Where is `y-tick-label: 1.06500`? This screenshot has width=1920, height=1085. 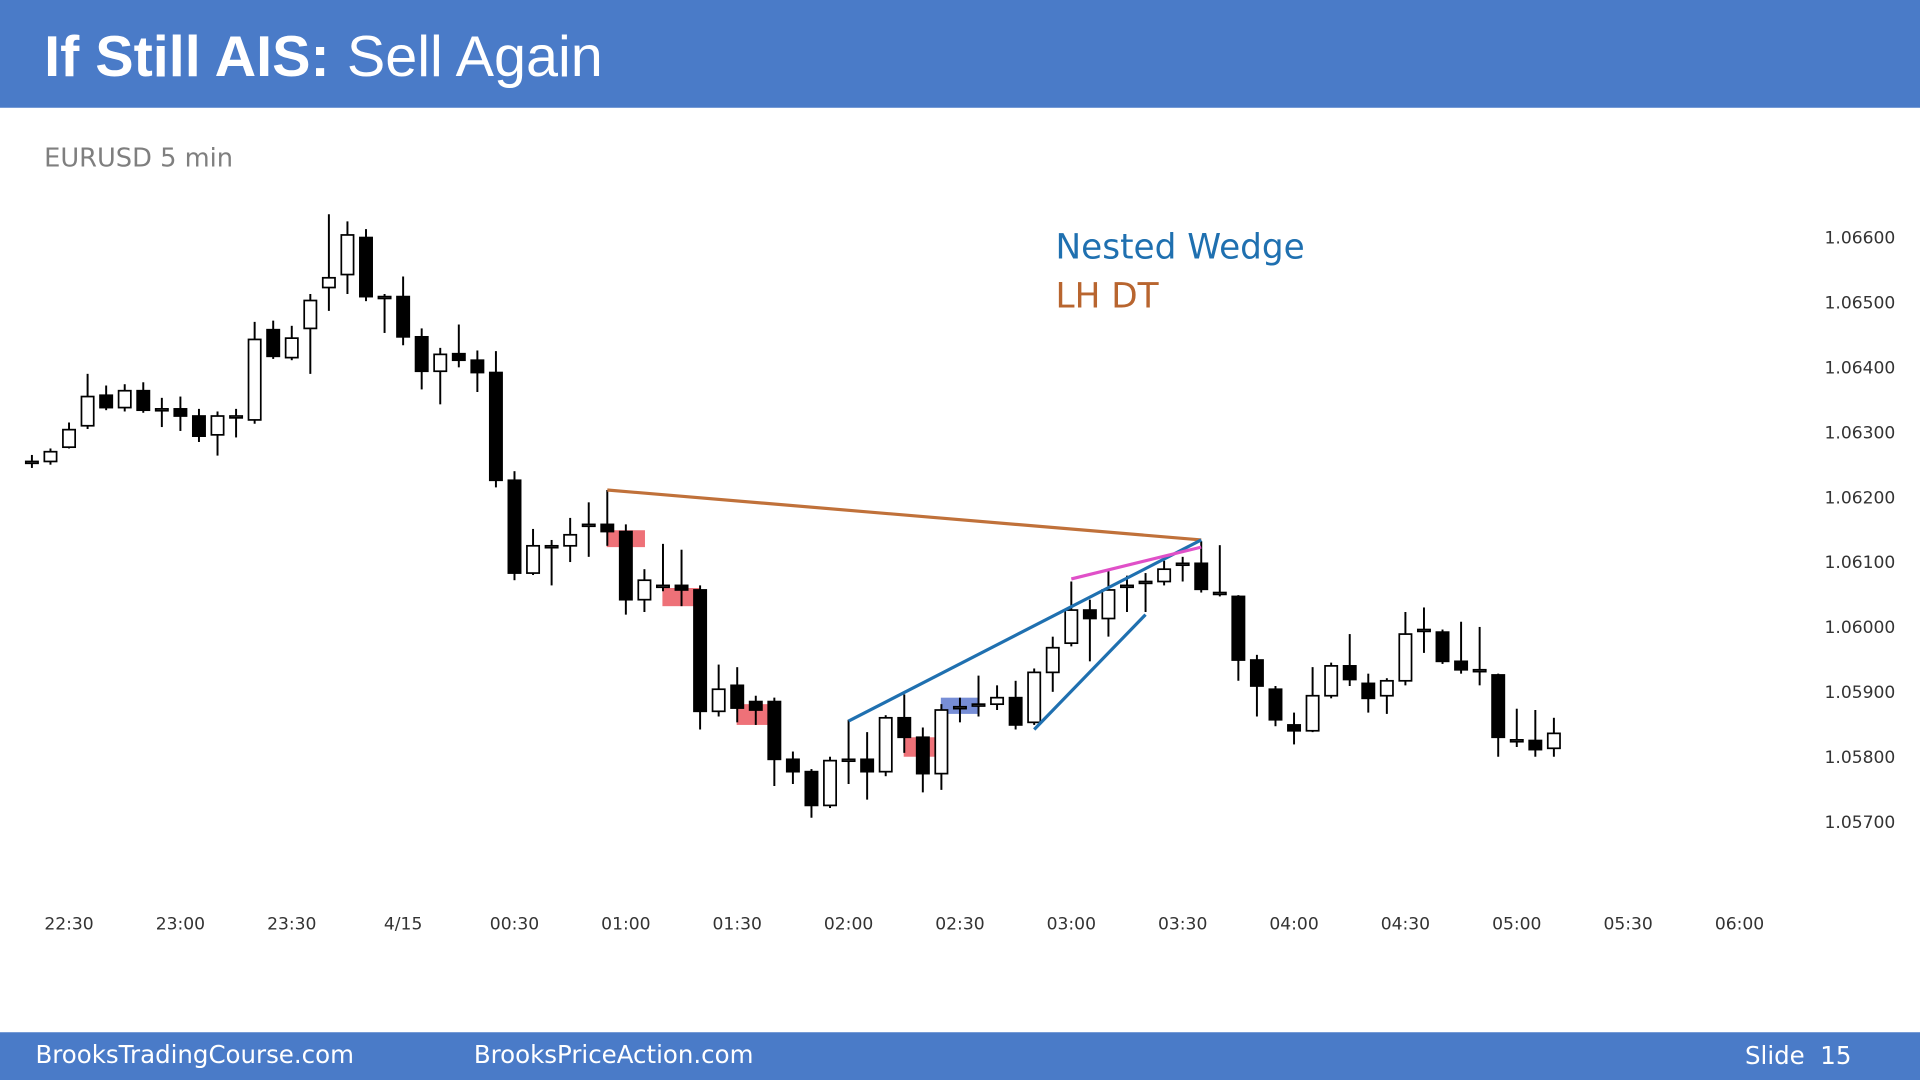 y-tick-label: 1.06500 is located at coordinates (1859, 304).